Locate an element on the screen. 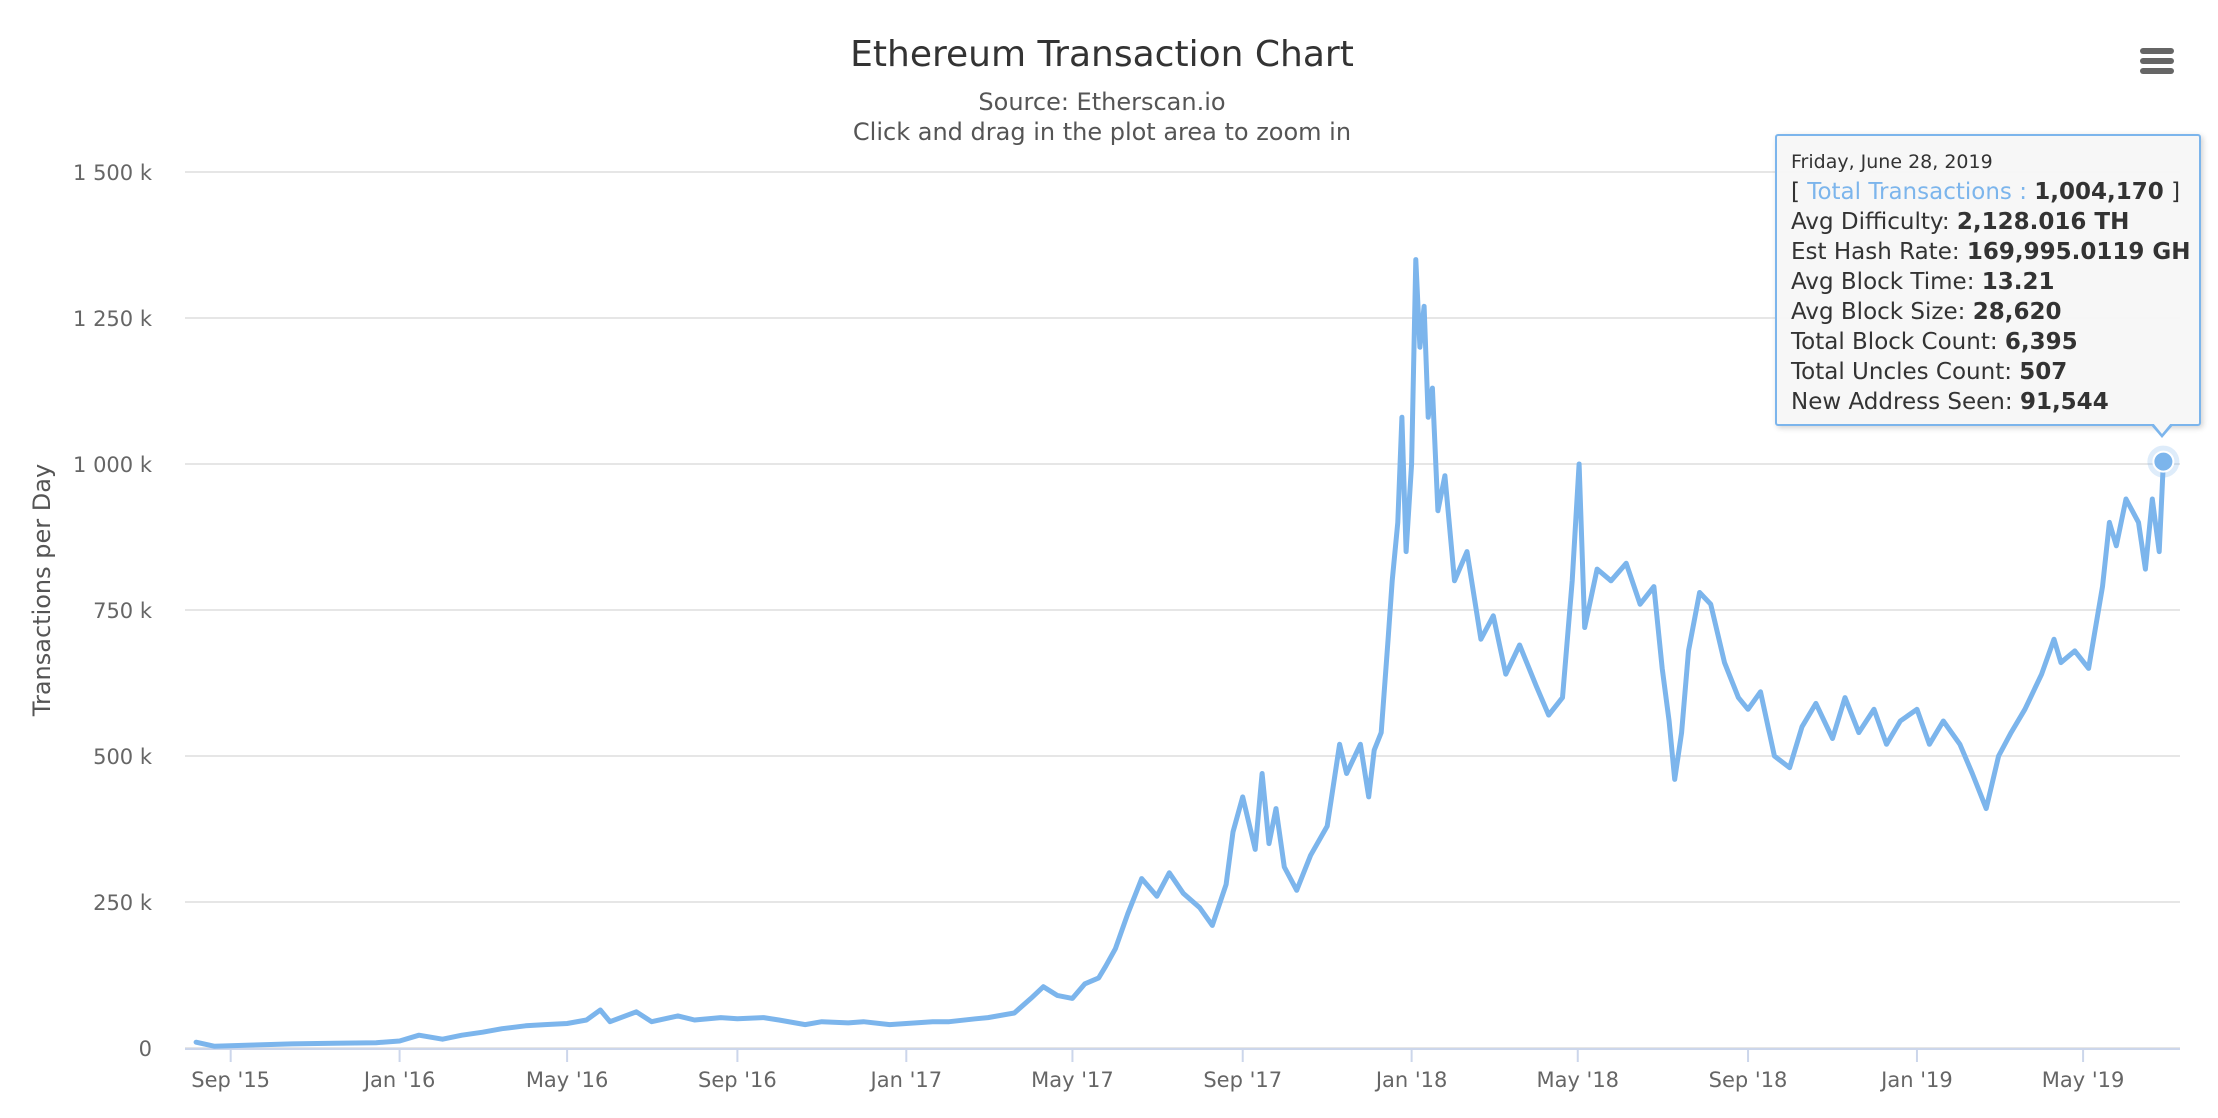 The image size is (2218, 1118). x-tick-label: Jan '19 is located at coordinates (1916, 1080).